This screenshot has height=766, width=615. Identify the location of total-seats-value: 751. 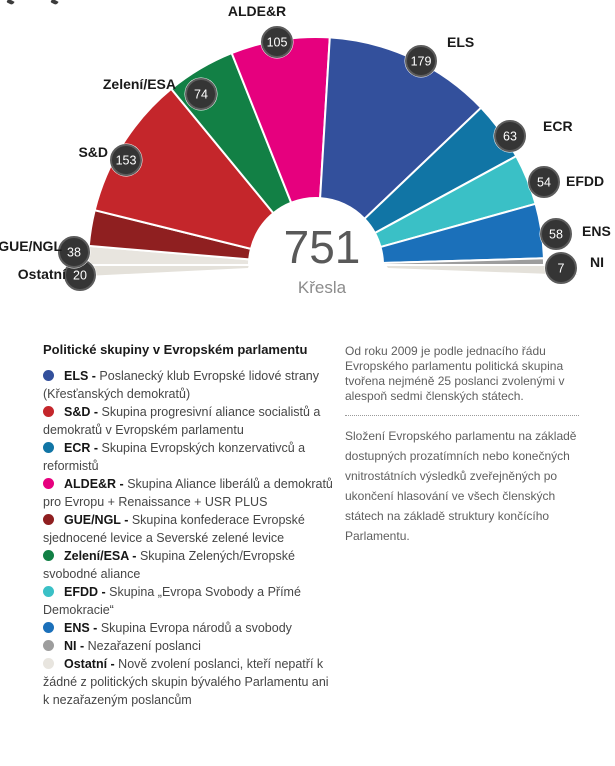
(322, 247).